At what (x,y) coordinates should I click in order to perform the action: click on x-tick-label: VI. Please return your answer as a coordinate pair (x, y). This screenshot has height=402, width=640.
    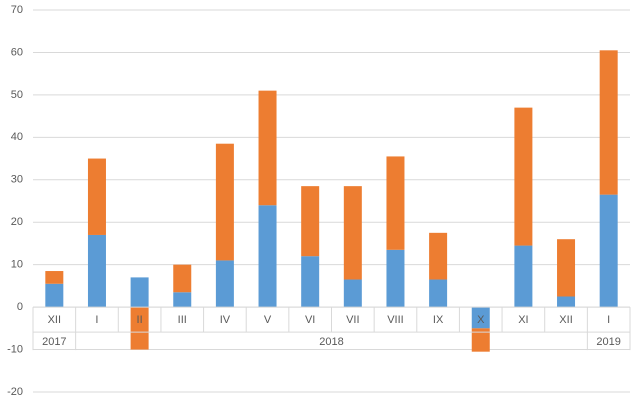
    Looking at the image, I should click on (310, 320).